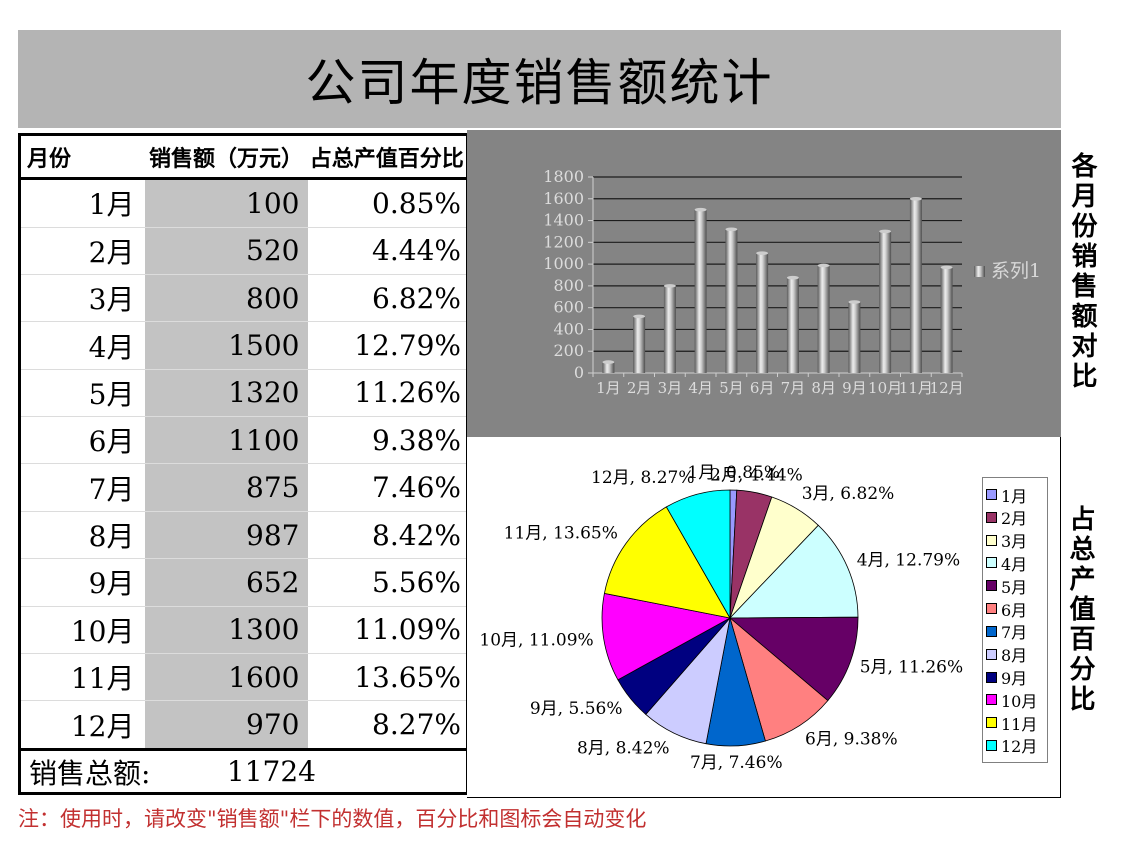 The height and width of the screenshot is (861, 1125). Describe the element at coordinates (387, 345) in the screenshot. I see `percent-cell: 12.79%` at that location.